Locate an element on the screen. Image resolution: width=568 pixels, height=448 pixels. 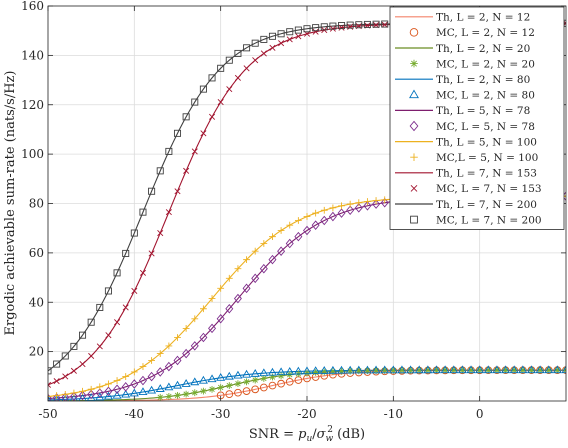
x-tick-label: -20 is located at coordinates (306, 414).